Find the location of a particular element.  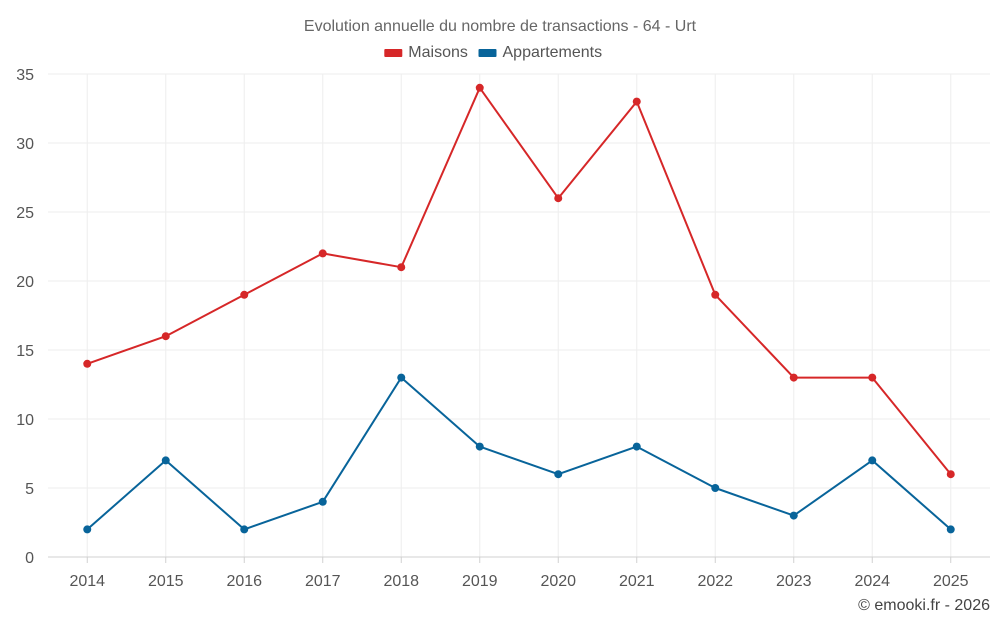

legend-item-maisons: Maisons is located at coordinates (426, 52).